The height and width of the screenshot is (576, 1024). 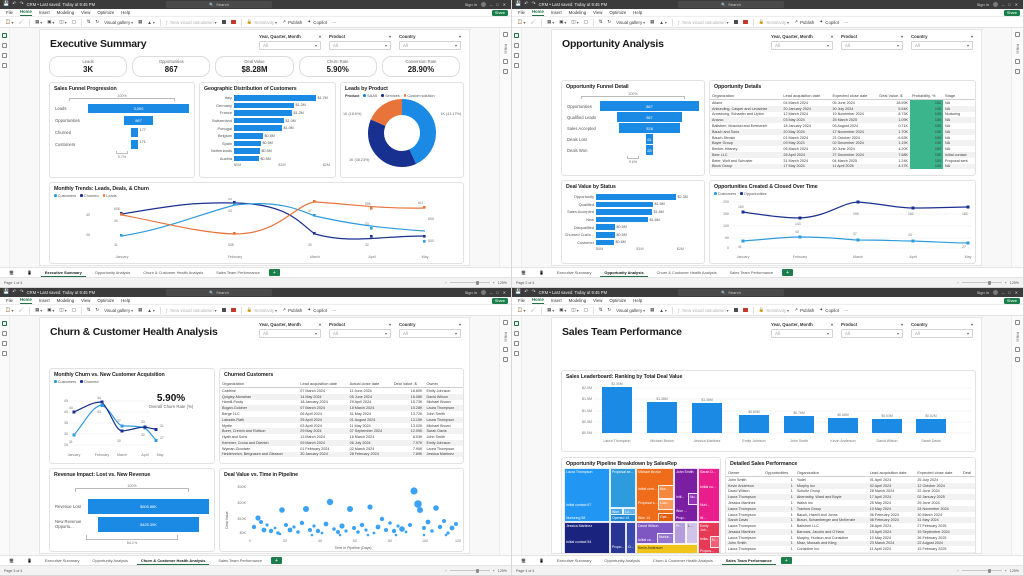 I want to click on col-probability: Probability, %, so click(x=926, y=96).